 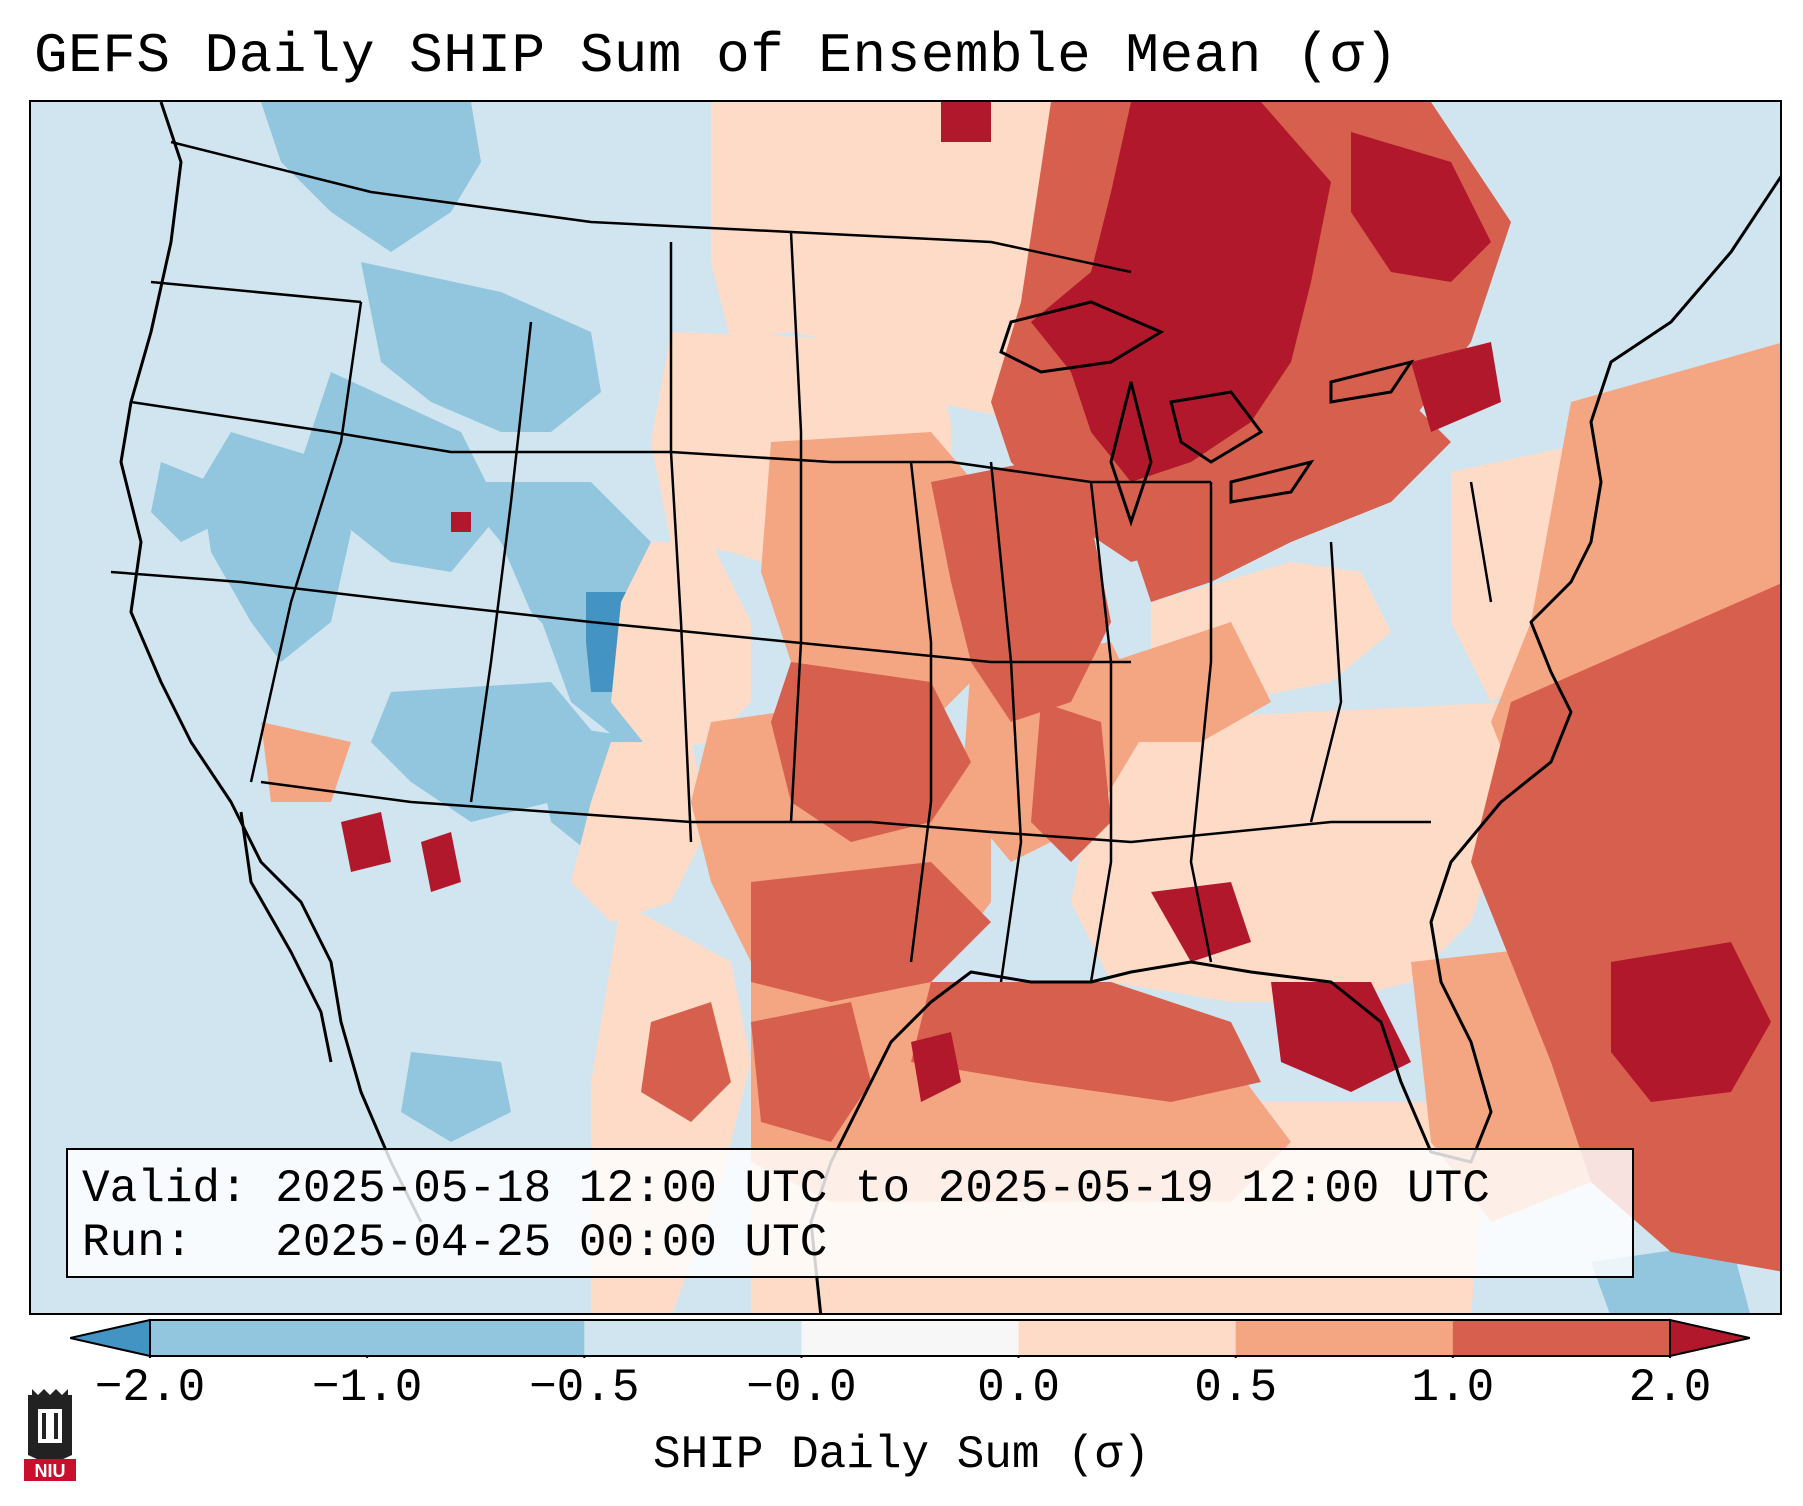 What do you see at coordinates (1670, 1388) in the screenshot?
I see `colorbar-tick-label: 2.0` at bounding box center [1670, 1388].